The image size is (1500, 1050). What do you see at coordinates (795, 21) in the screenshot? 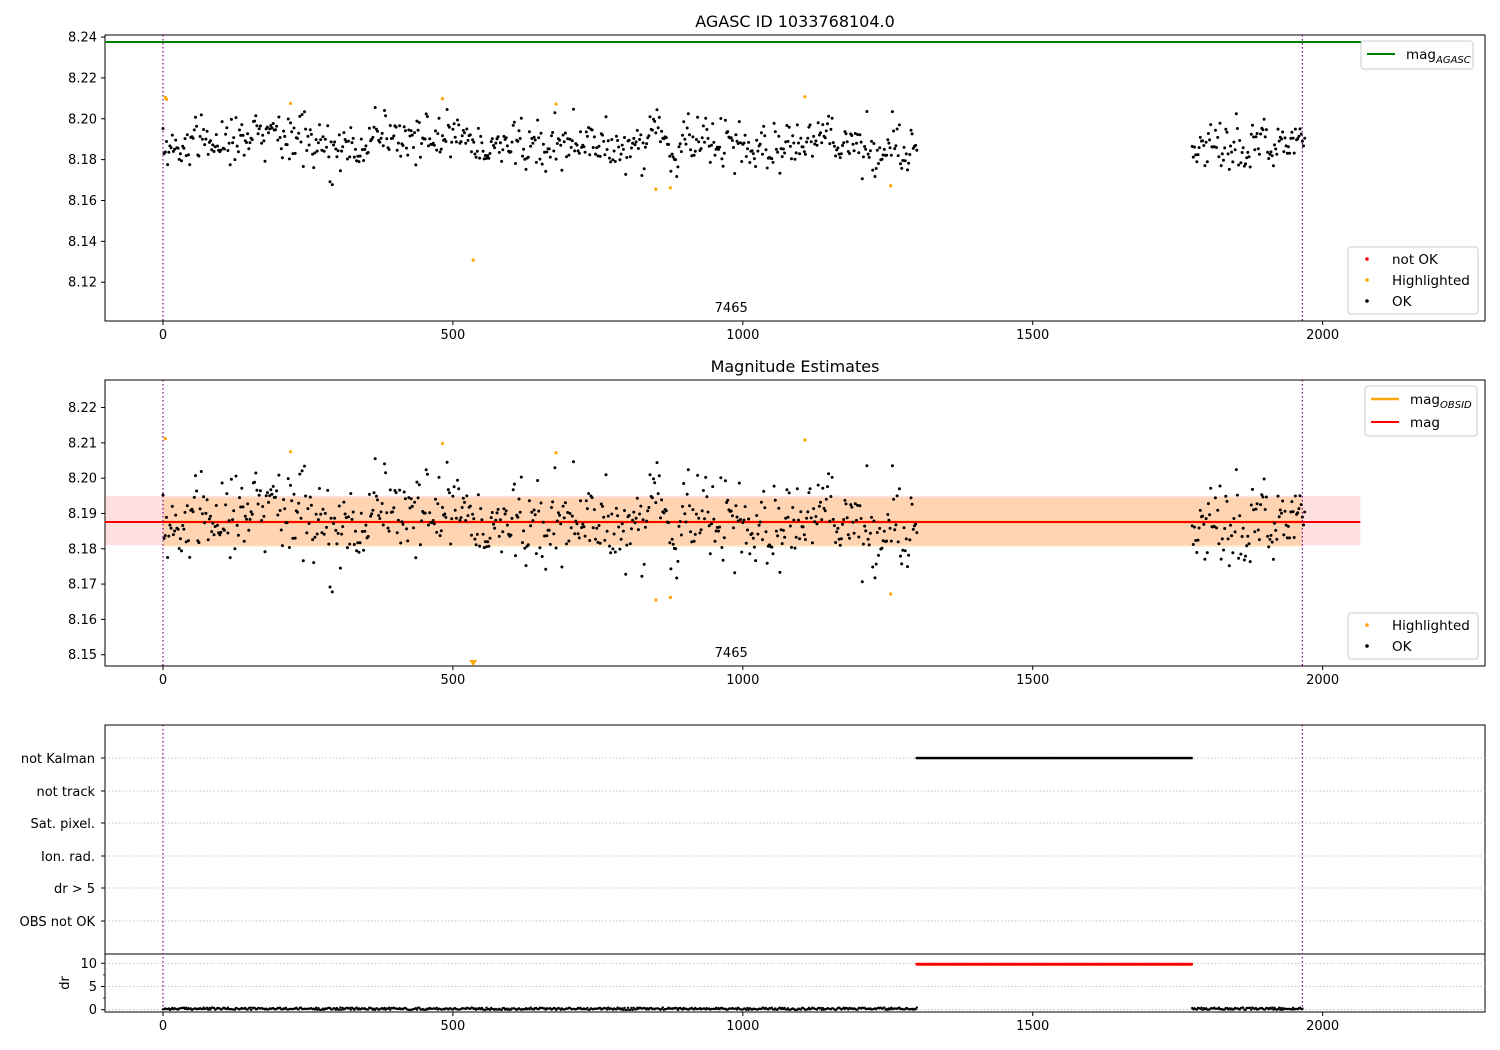
I see `panel-agasc-title: AGASC ID 1033768104.0` at bounding box center [795, 21].